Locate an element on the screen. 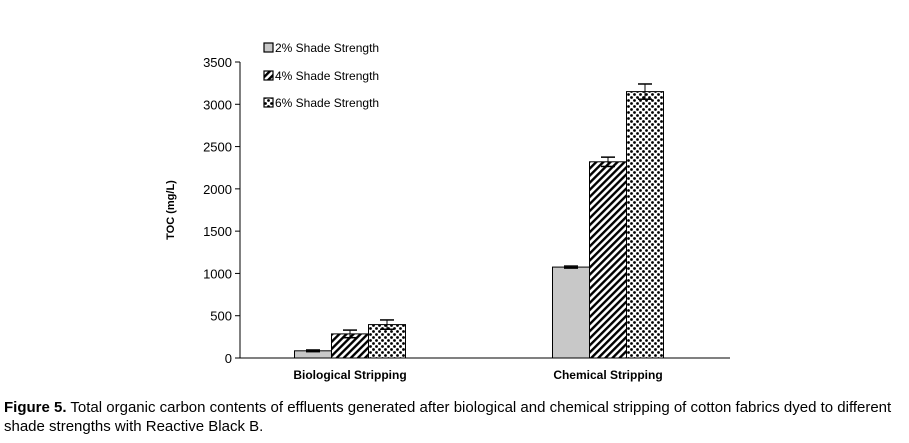  y-tick-label: 1500 is located at coordinates (217, 231).